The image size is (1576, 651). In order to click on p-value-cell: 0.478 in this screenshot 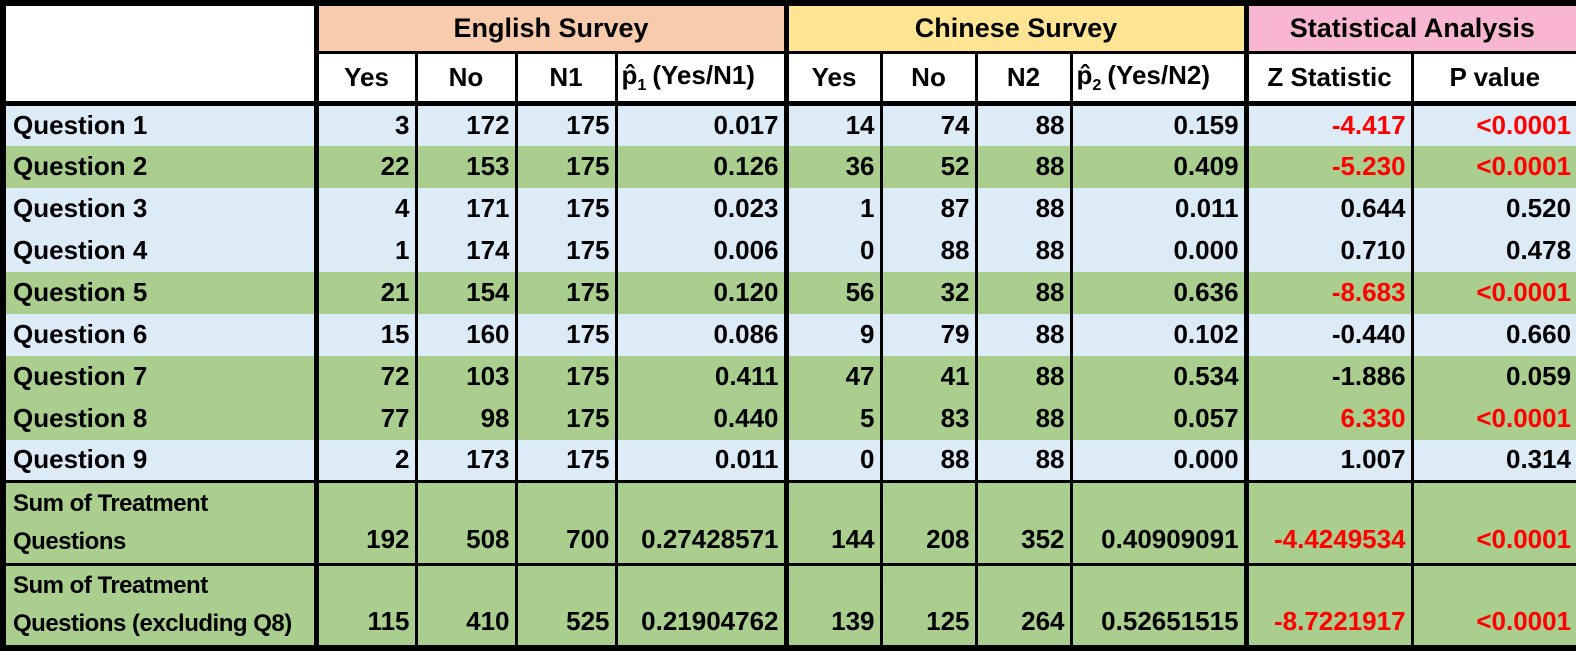, I will do `click(1493, 250)`.